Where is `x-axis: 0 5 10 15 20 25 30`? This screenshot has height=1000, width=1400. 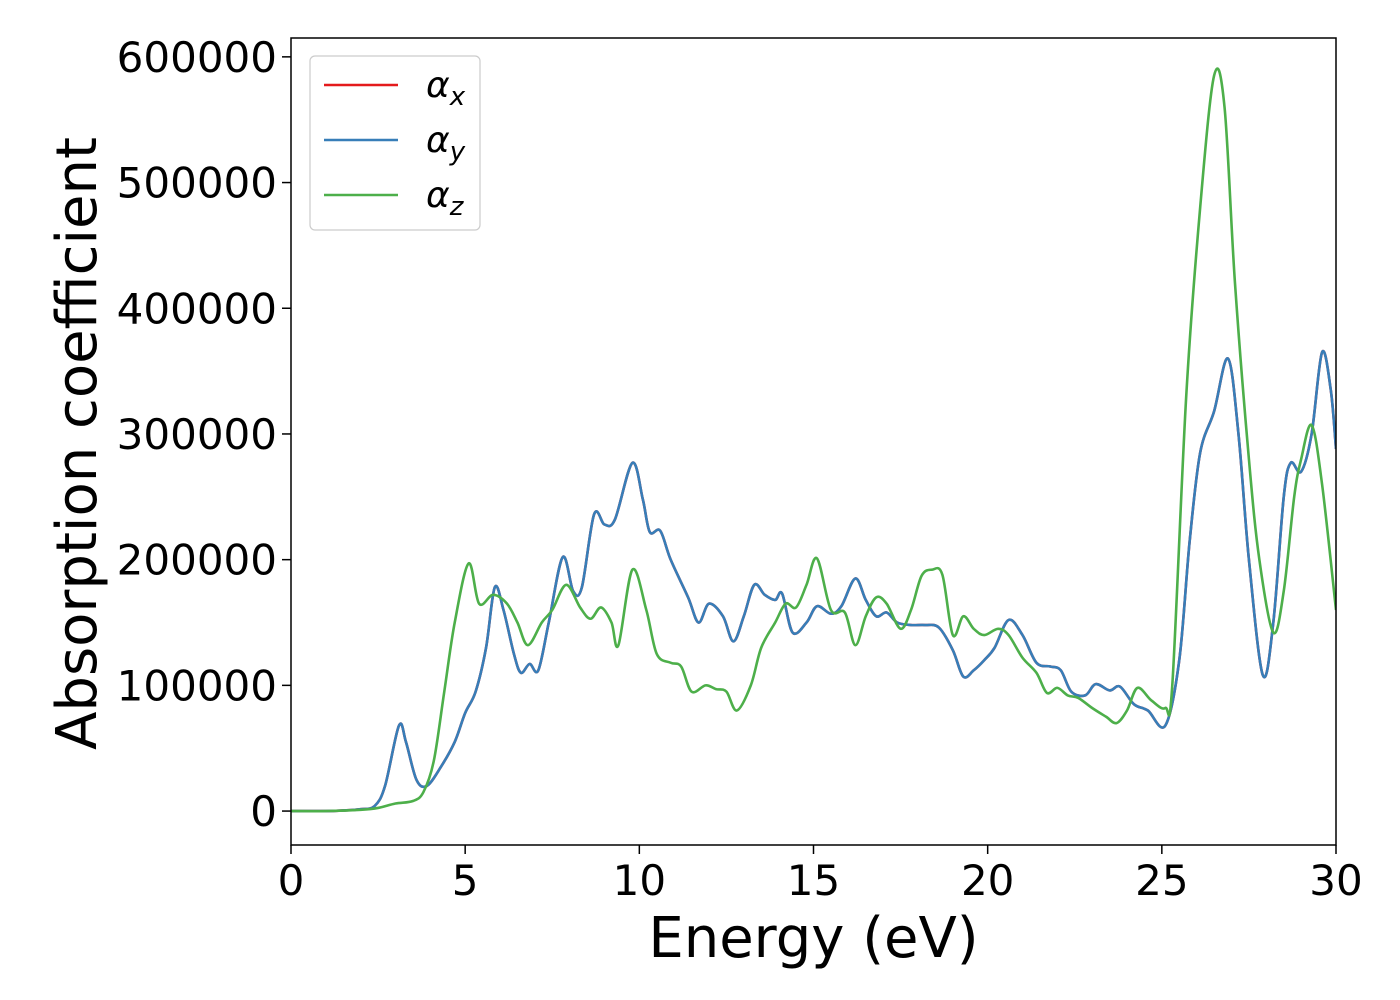 x-axis: 0 5 10 15 20 25 30 is located at coordinates (820, 875).